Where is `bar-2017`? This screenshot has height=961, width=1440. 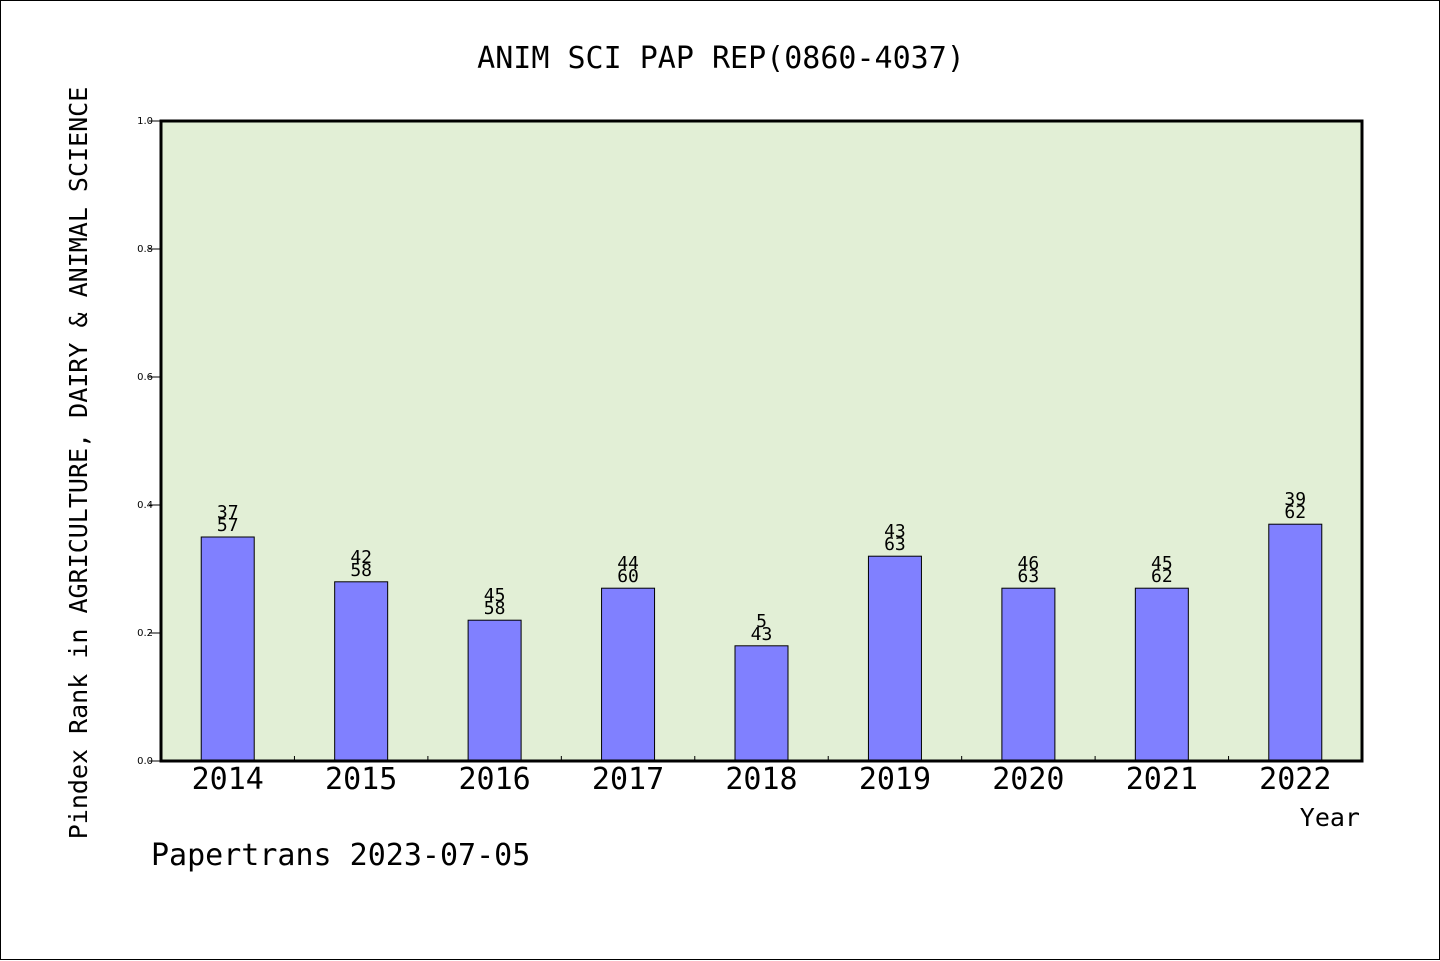
bar-2017 is located at coordinates (628, 674).